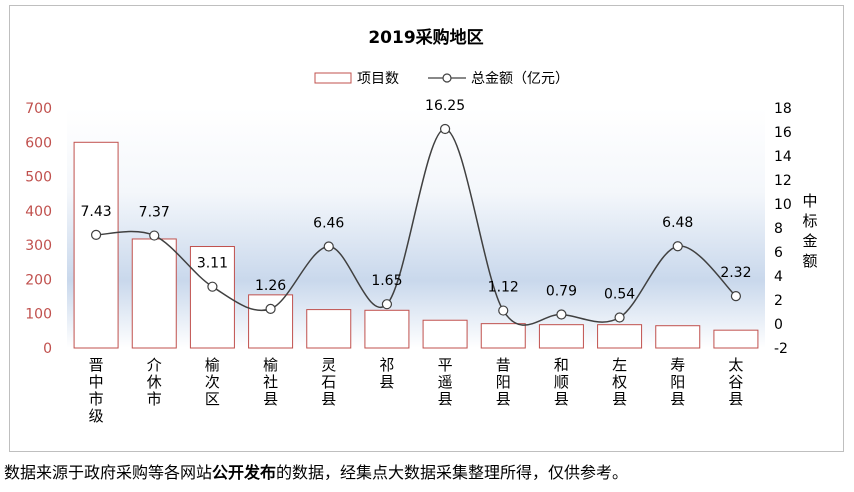  What do you see at coordinates (244, 472) in the screenshot?
I see `source-note-bold: 公开发布` at bounding box center [244, 472].